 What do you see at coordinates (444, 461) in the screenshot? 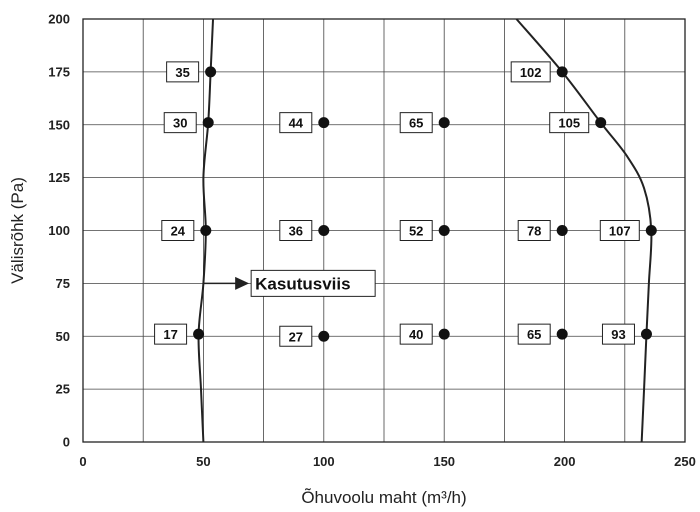
I see `x-tick-label: 150` at bounding box center [444, 461].